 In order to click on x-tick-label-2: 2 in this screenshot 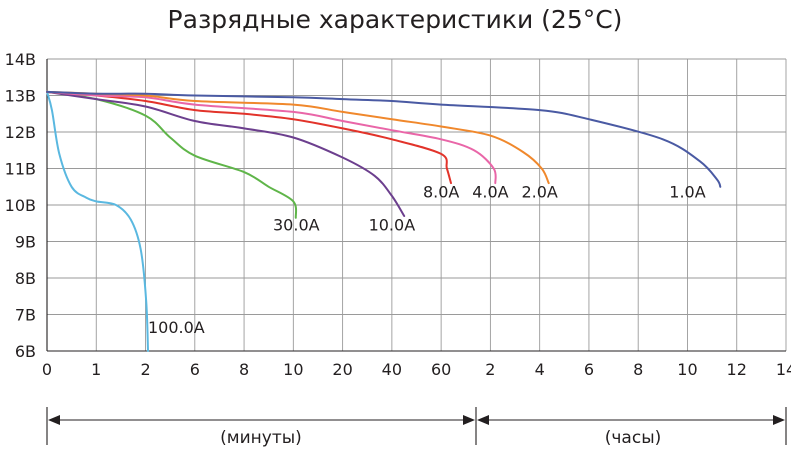, I will do `click(145, 369)`.